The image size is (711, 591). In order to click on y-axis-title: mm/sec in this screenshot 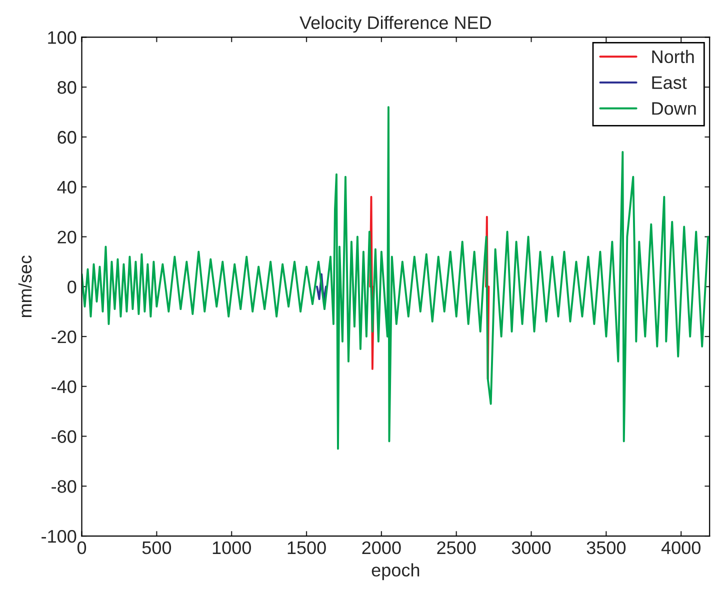, I will do `click(25, 287)`.